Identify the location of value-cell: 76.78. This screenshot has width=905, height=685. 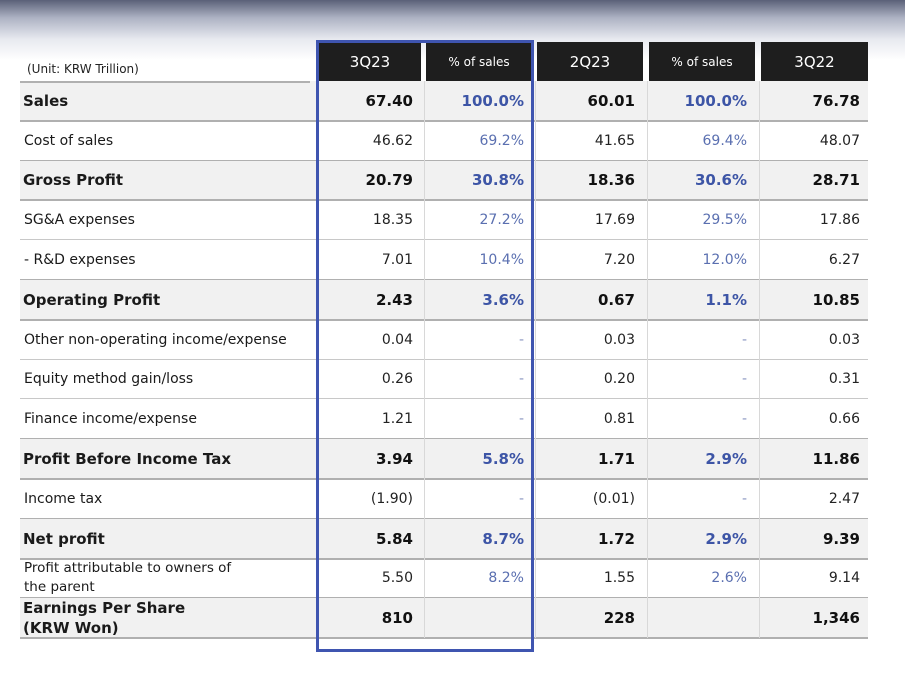
(836, 100).